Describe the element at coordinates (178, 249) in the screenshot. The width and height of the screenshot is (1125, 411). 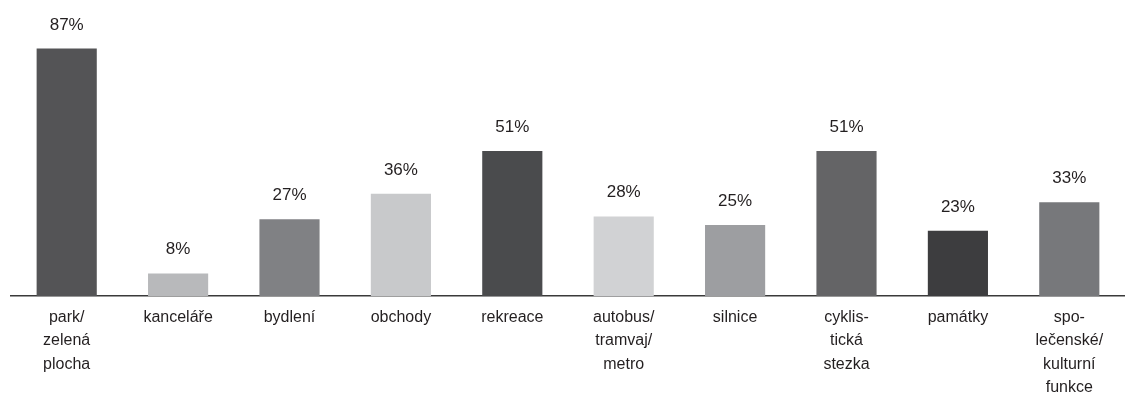
I see `data-label: 8%` at that location.